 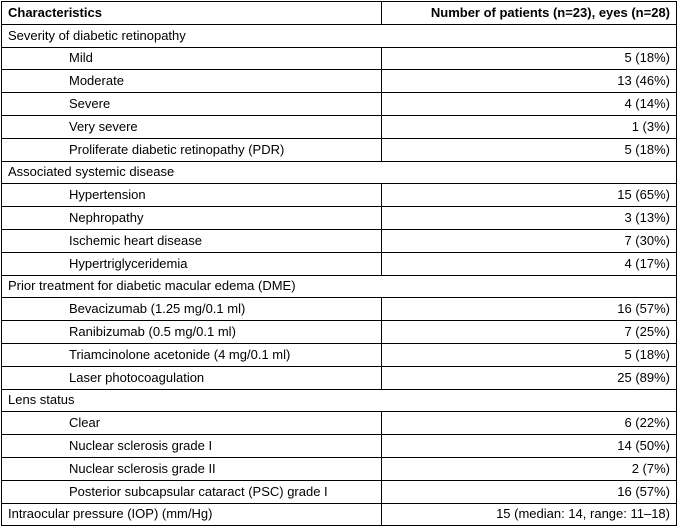 I want to click on item-row: Nuclear sclerosis grade I 14 (50%), so click(x=339, y=446).